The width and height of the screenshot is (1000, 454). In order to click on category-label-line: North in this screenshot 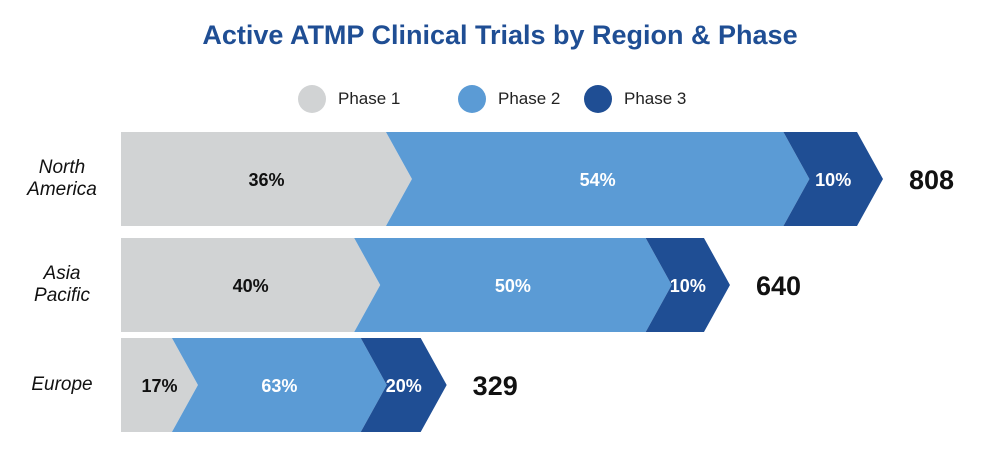, I will do `click(62, 167)`.